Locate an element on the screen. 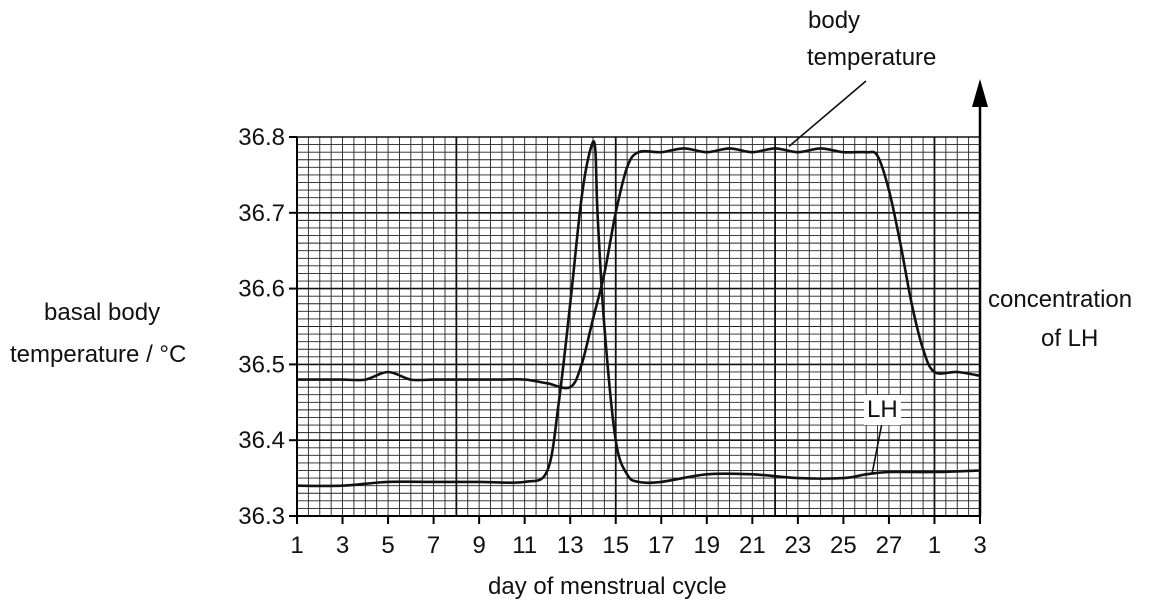  x-tick-label: 27 is located at coordinates (889, 545).